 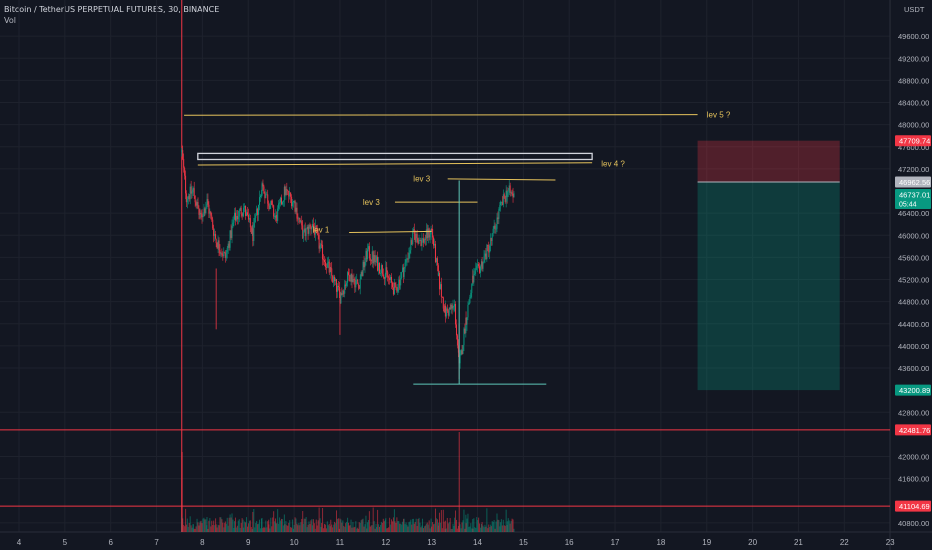 I want to click on x-tick-label: 19, so click(x=706, y=542).